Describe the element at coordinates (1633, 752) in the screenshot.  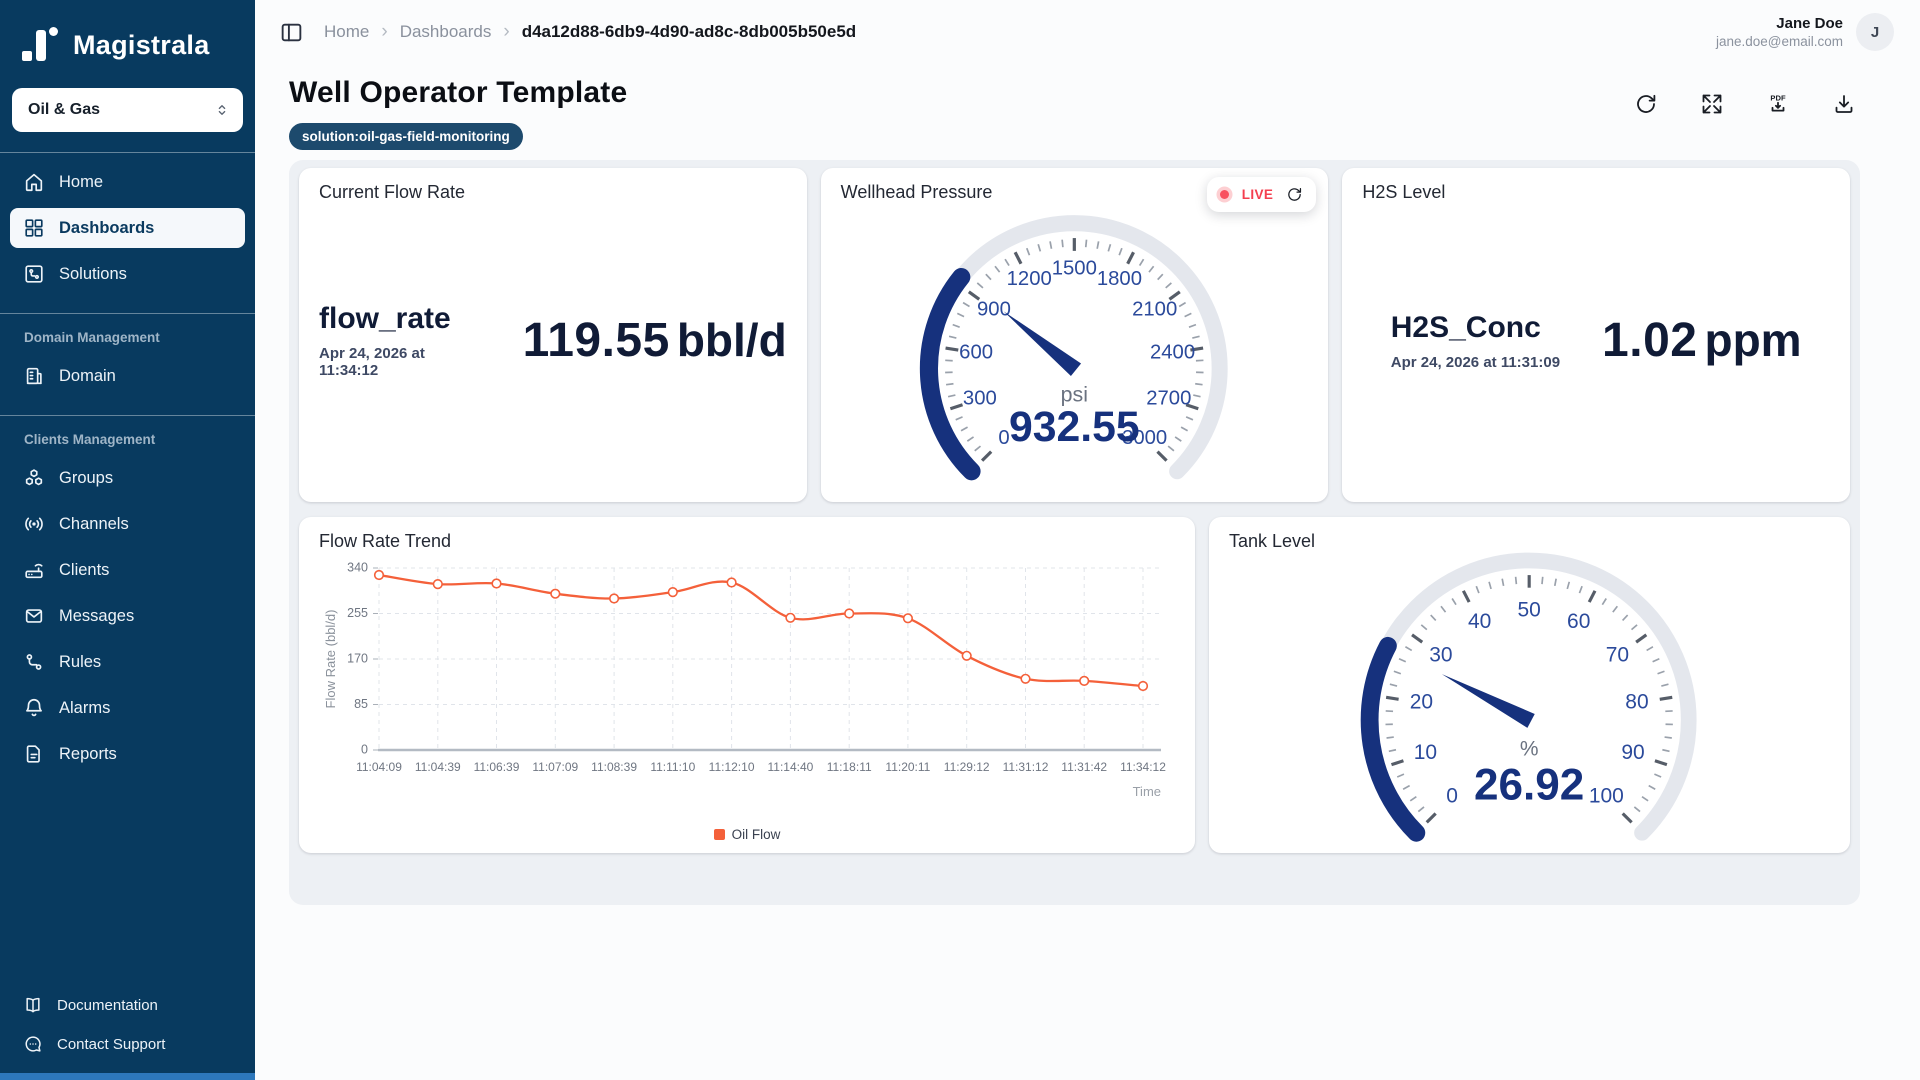
I see `svg-text: 90` at that location.